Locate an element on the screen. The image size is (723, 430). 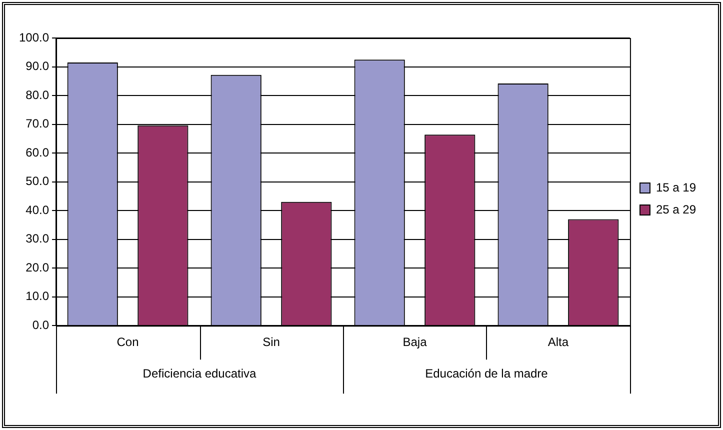
text: Educación de la madre is located at coordinates (486, 373).